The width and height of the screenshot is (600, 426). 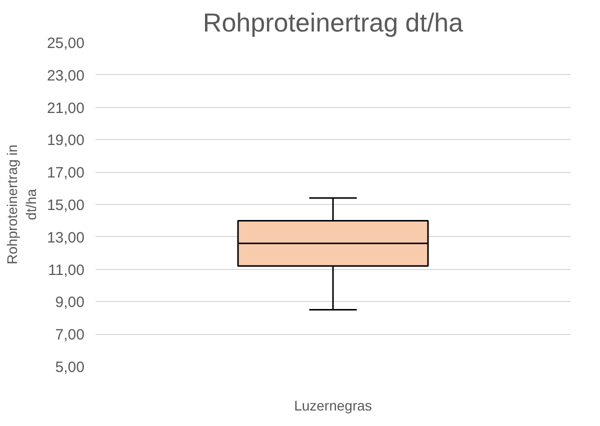 What do you see at coordinates (65, 43) in the screenshot?
I see `y-tick-label: 25,00` at bounding box center [65, 43].